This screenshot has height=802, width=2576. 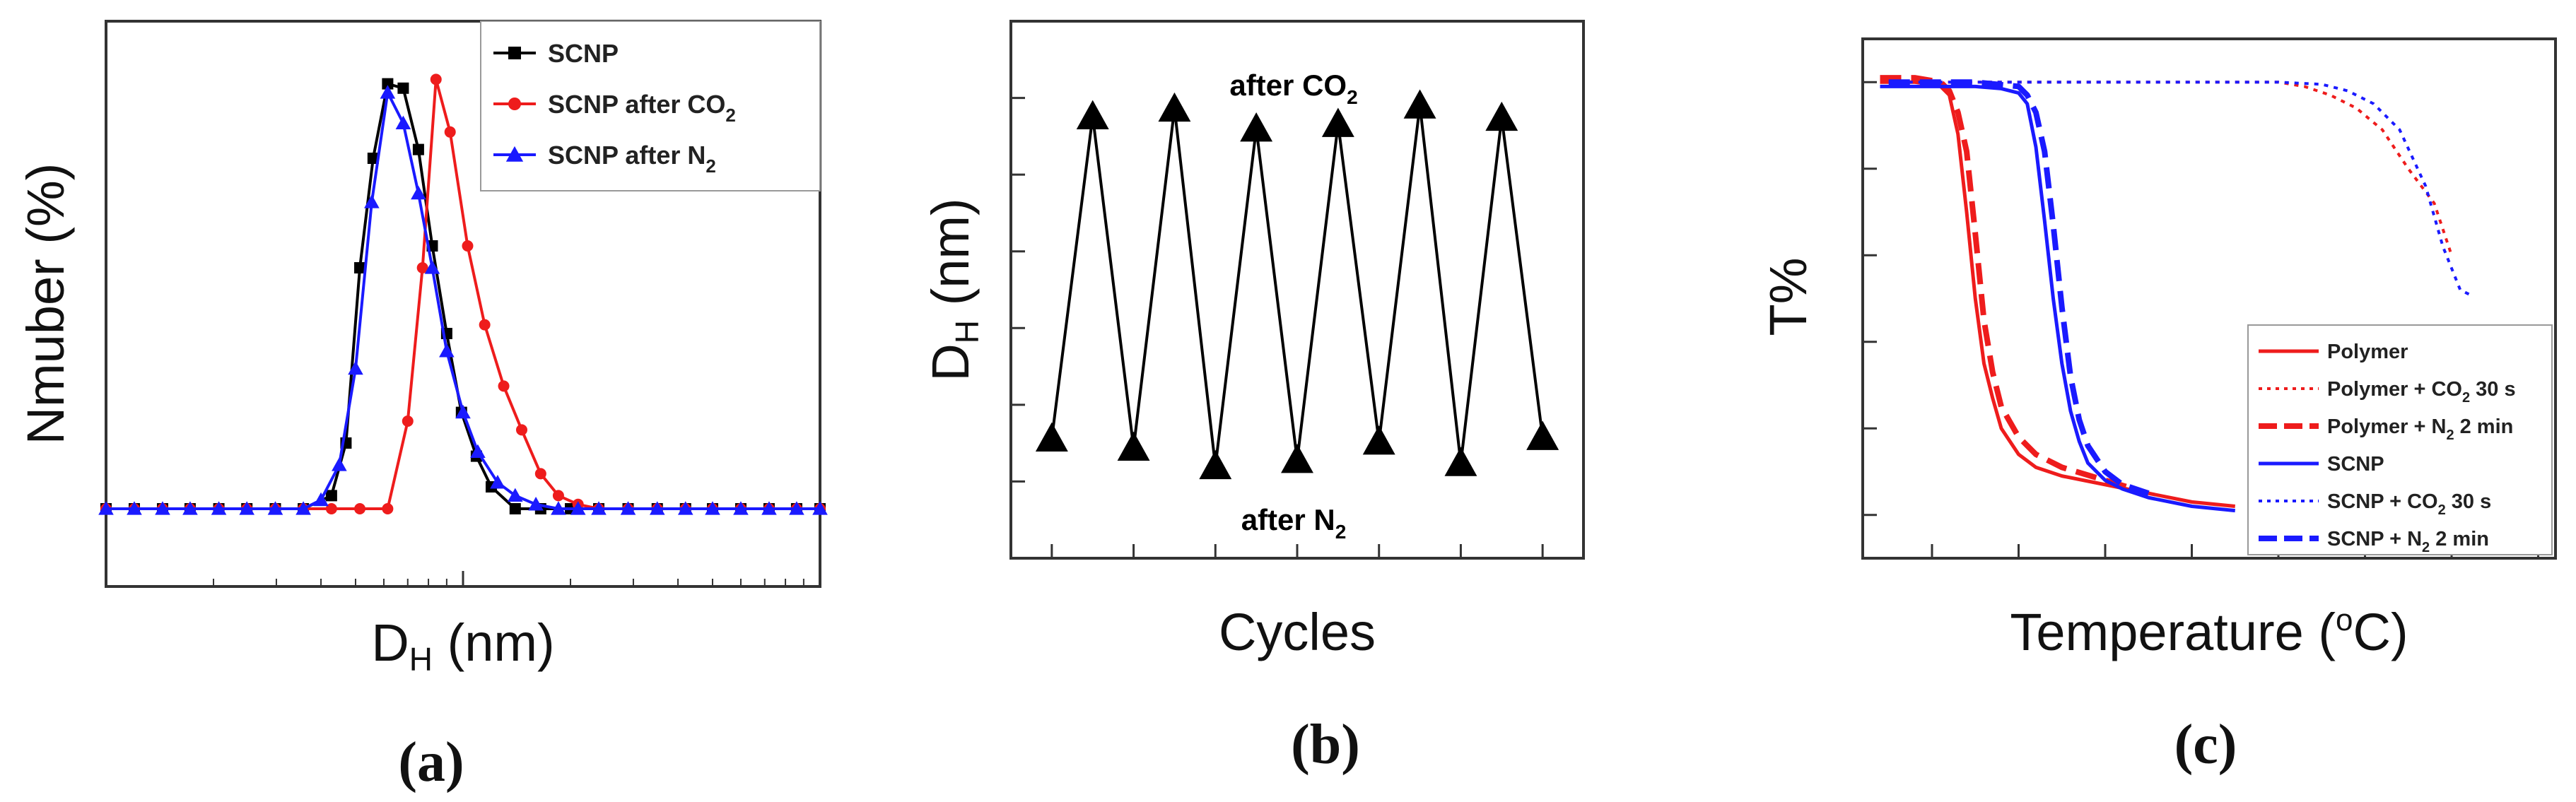 I want to click on panel-c-y-axis-label: T%, so click(x=1788, y=297).